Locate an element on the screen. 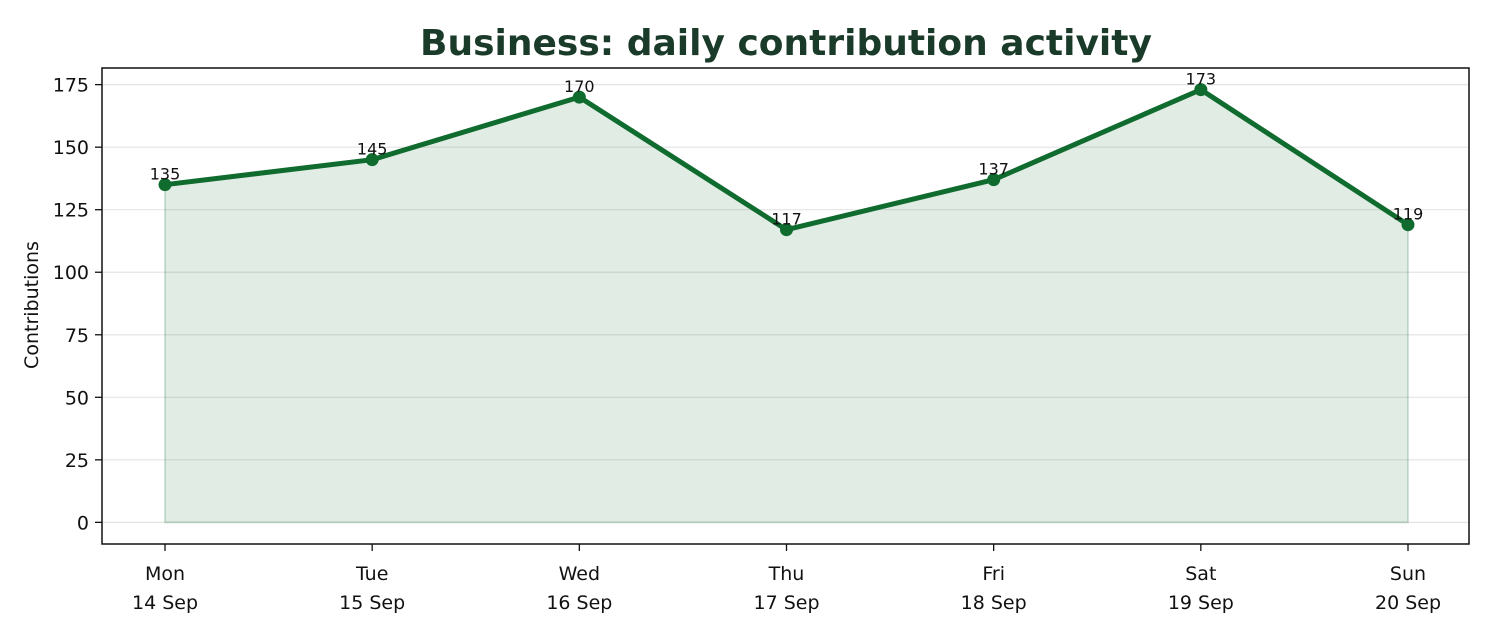  data-label: 170 is located at coordinates (579, 86).